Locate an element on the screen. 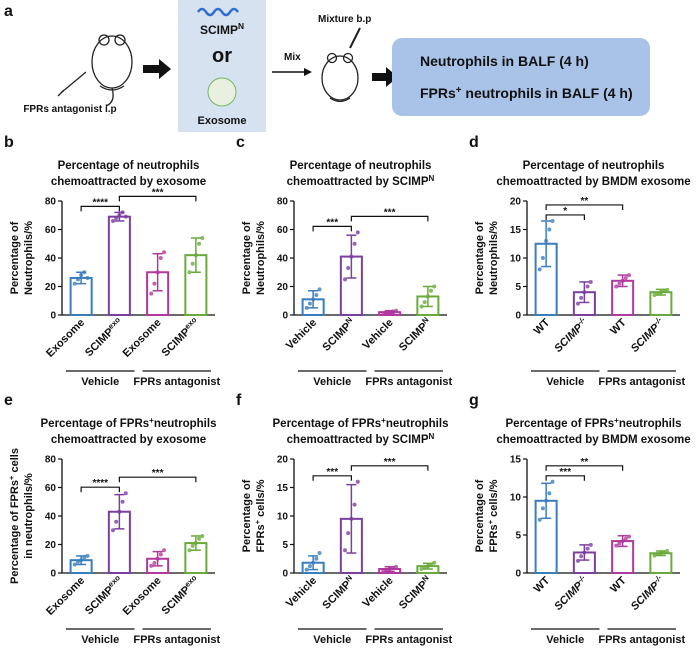  x-tick-label: SCIMPN is located at coordinates (338, 334).